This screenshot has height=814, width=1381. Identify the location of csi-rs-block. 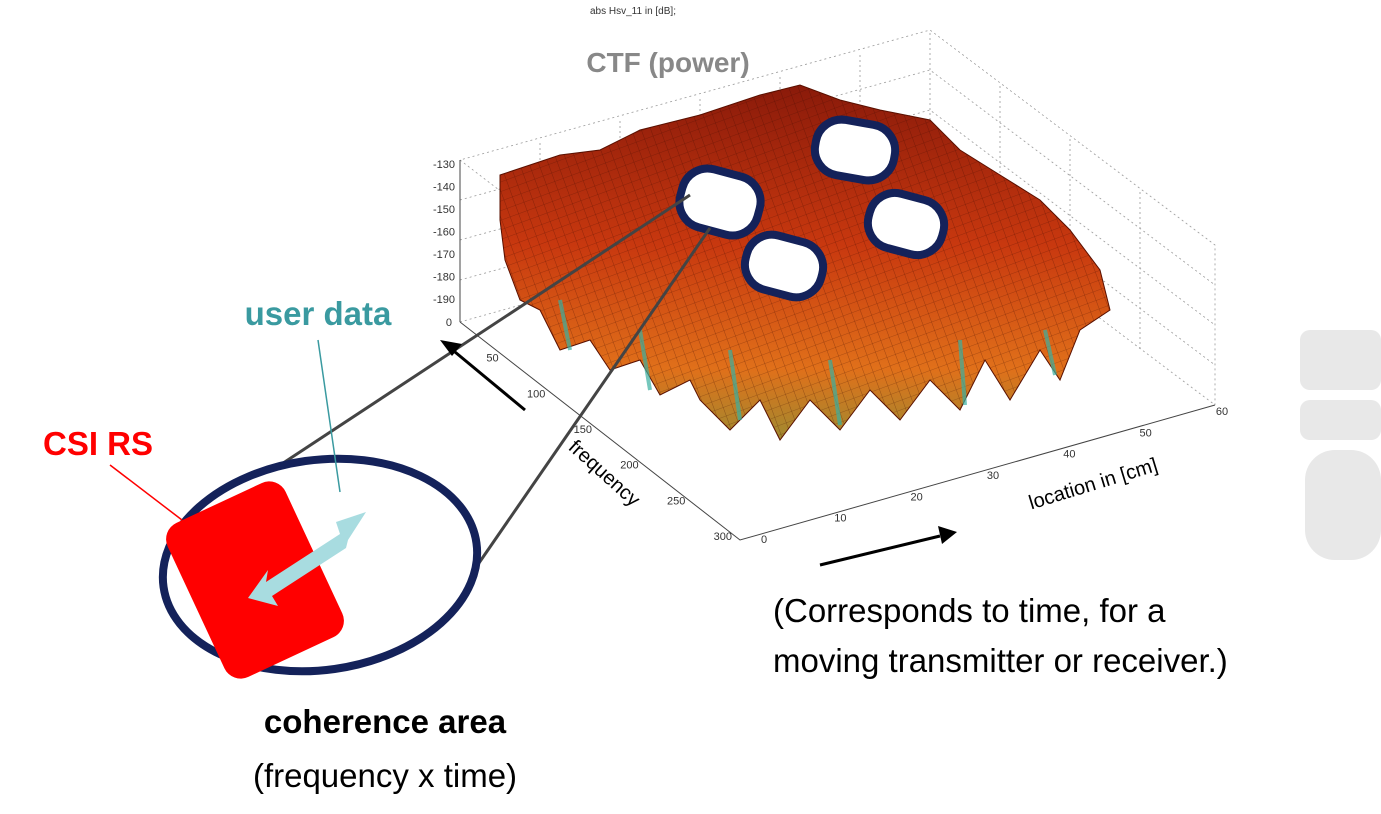
(255, 580).